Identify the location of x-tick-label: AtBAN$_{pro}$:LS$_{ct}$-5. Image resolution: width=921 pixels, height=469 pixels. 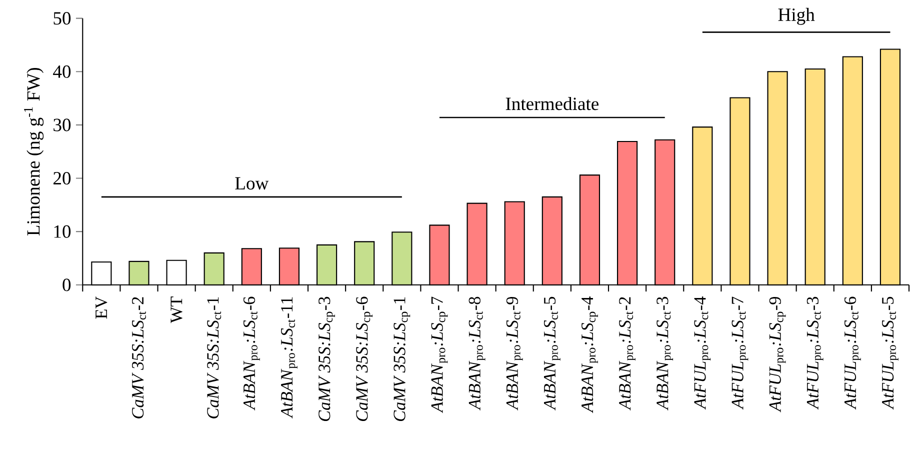
(552, 354).